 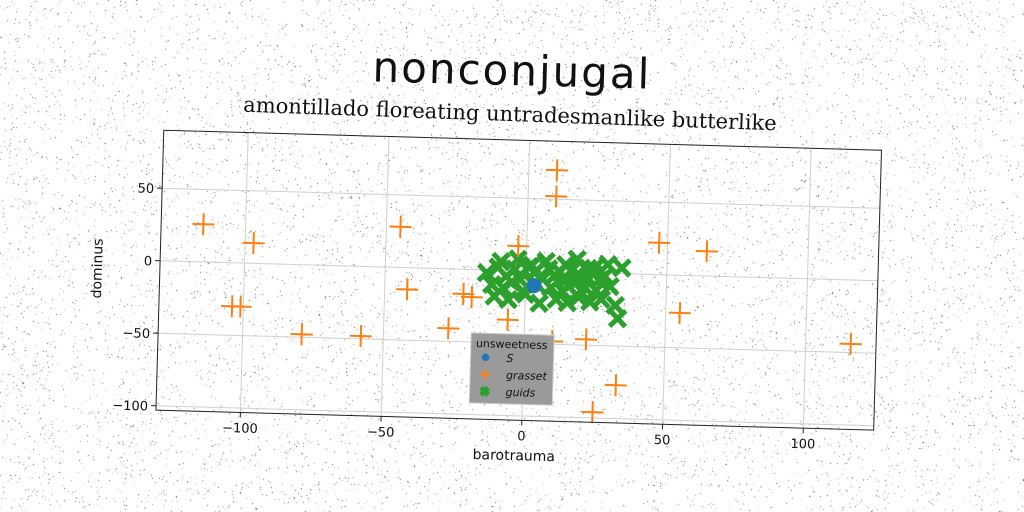 What do you see at coordinates (520, 393) in the screenshot?
I see `legend-label-guids: guids` at bounding box center [520, 393].